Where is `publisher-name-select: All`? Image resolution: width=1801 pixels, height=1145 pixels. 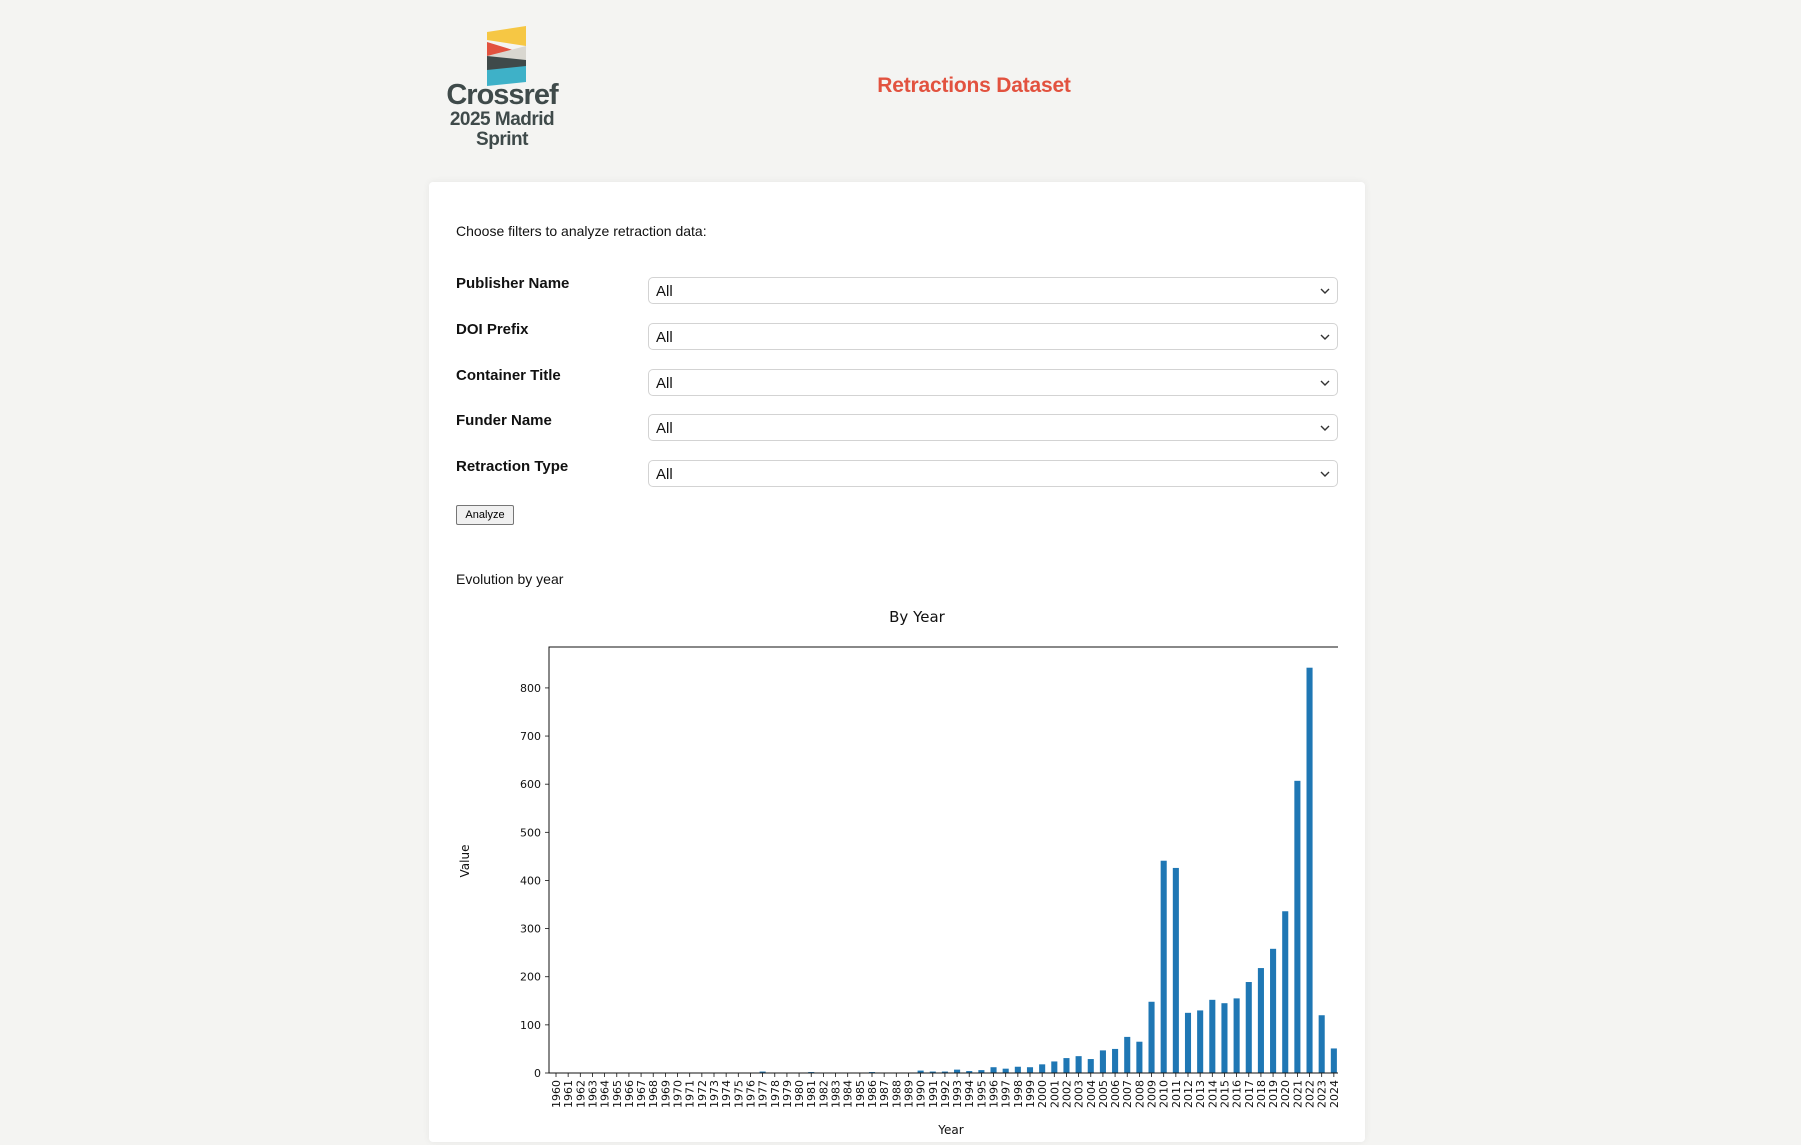
publisher-name-select: All is located at coordinates (993, 290).